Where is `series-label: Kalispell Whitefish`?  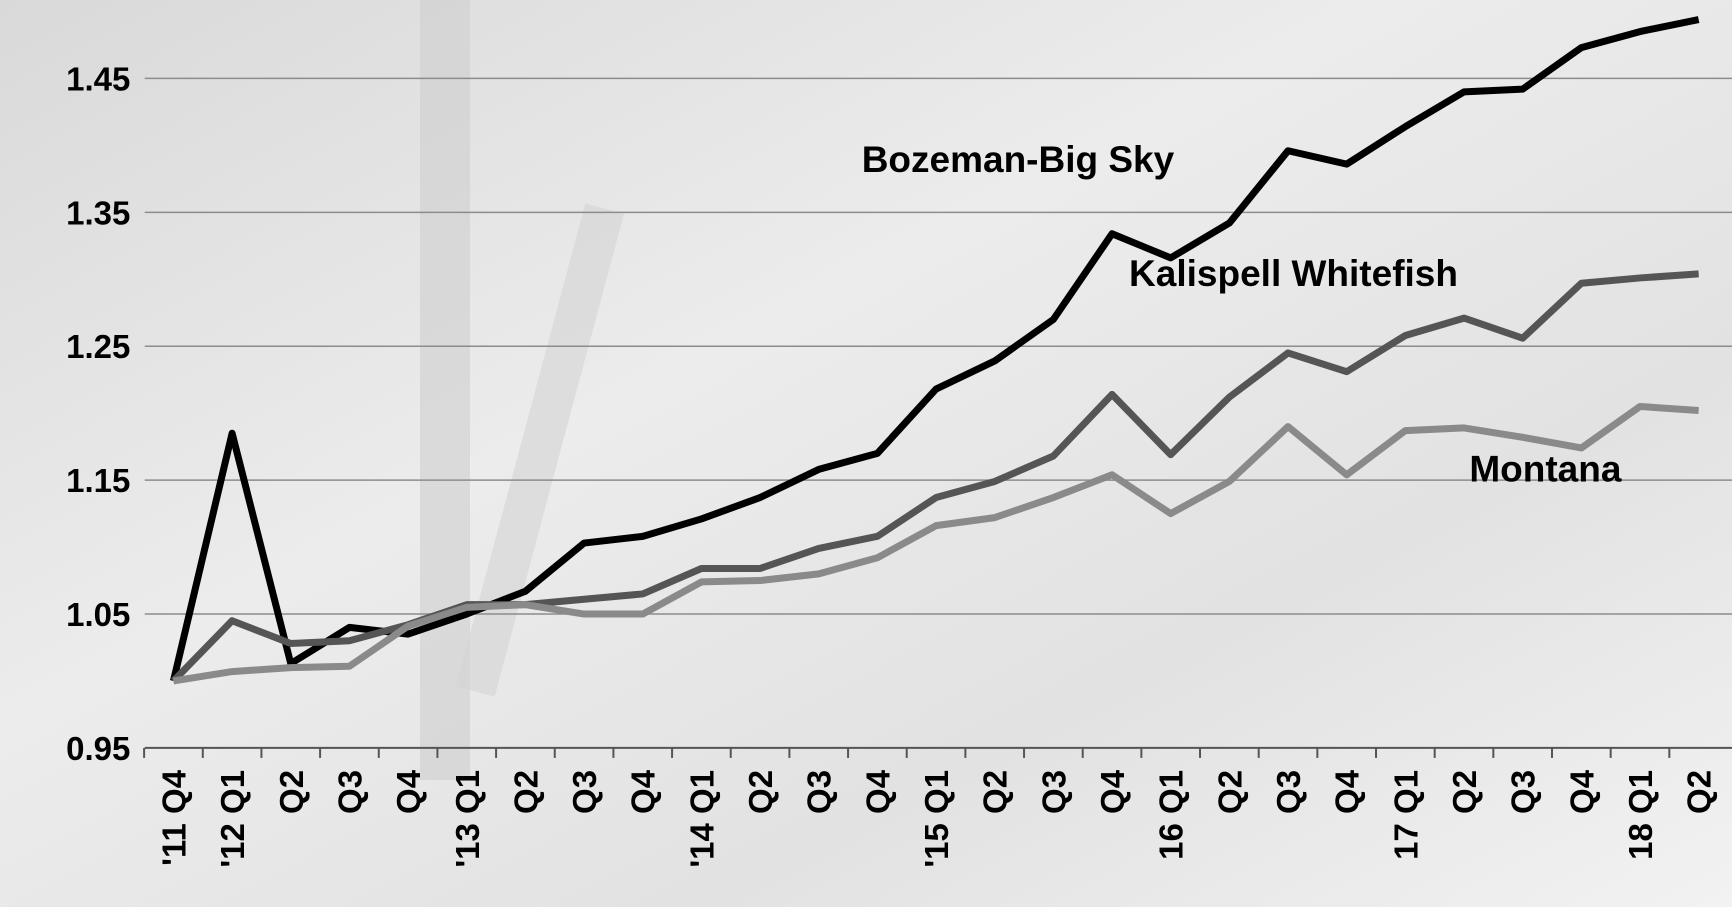 series-label: Kalispell Whitefish is located at coordinates (1293, 273).